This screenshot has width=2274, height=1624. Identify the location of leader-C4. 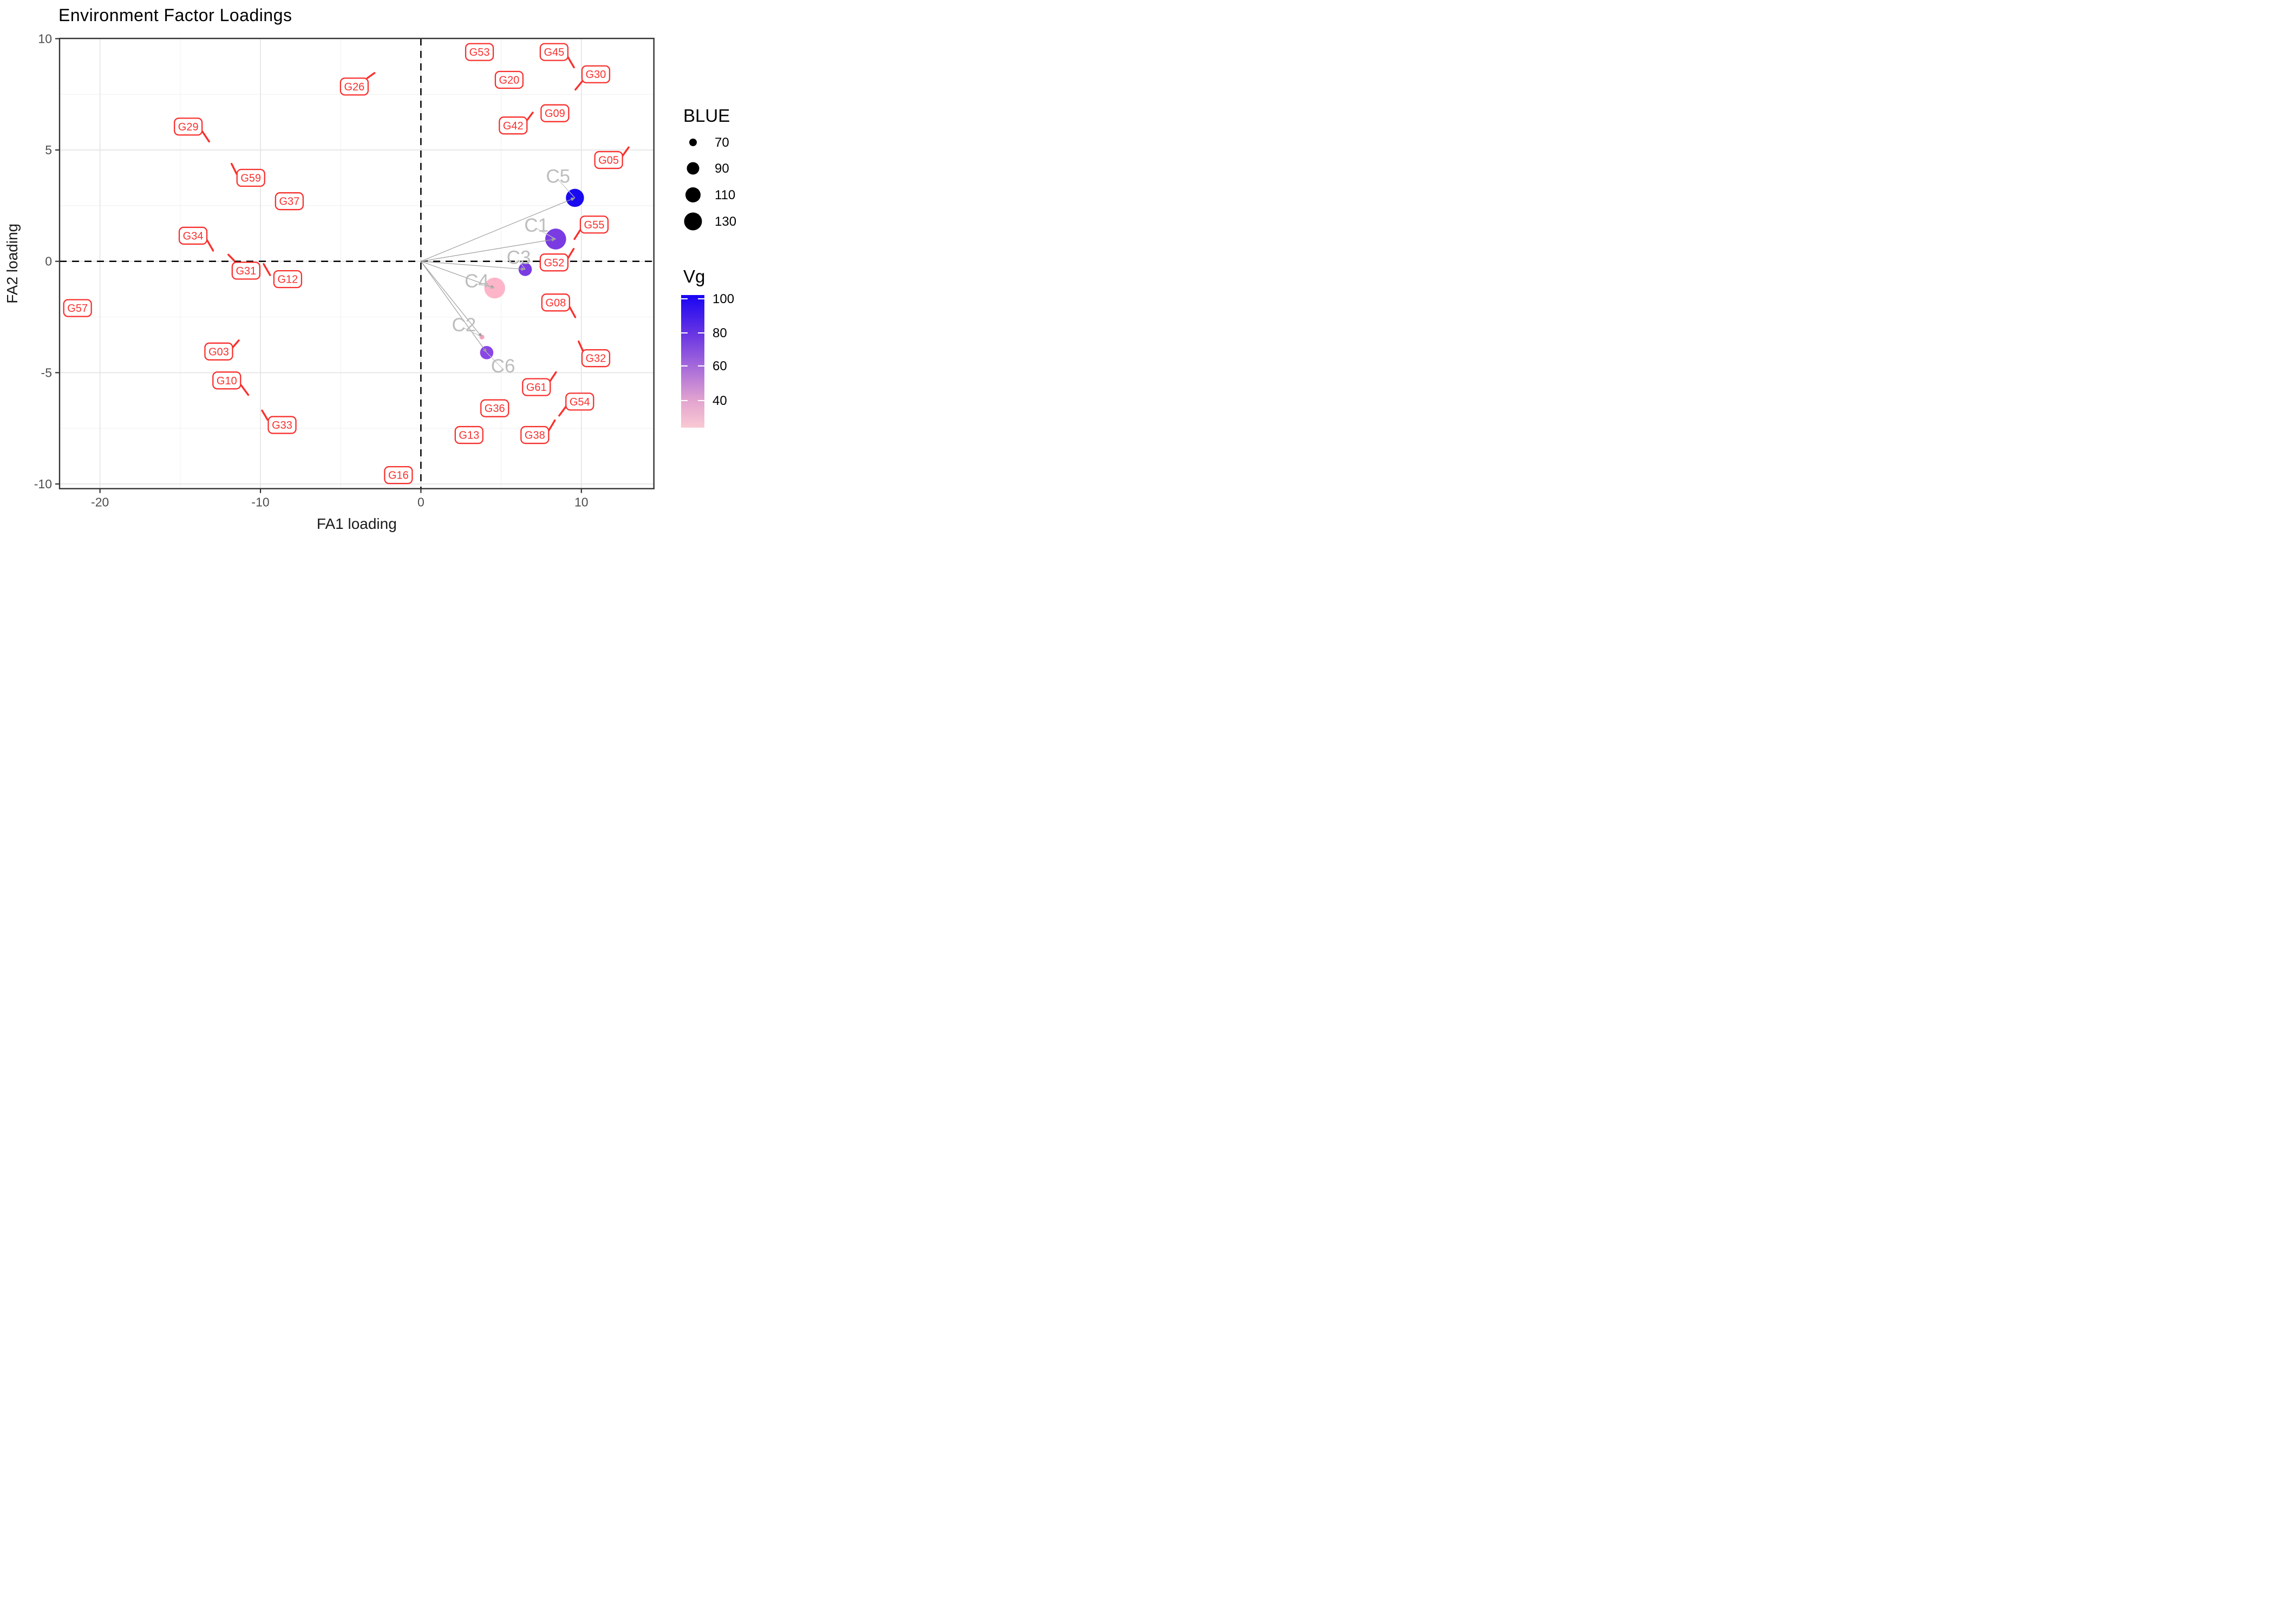
(486, 287).